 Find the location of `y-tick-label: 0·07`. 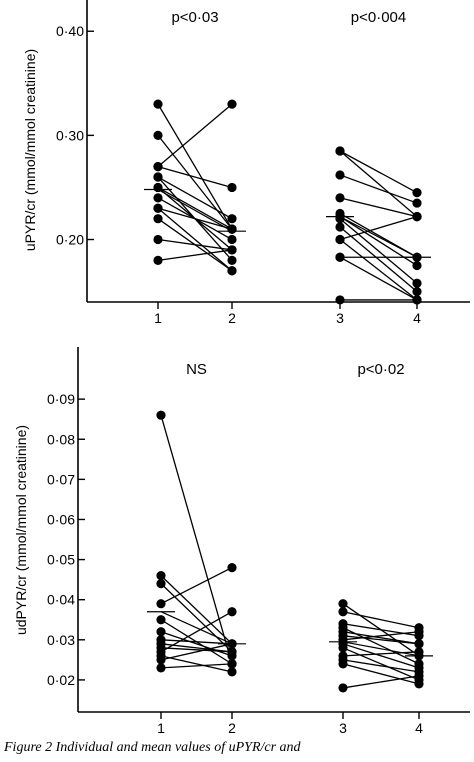

y-tick-label: 0·07 is located at coordinates (61, 479).